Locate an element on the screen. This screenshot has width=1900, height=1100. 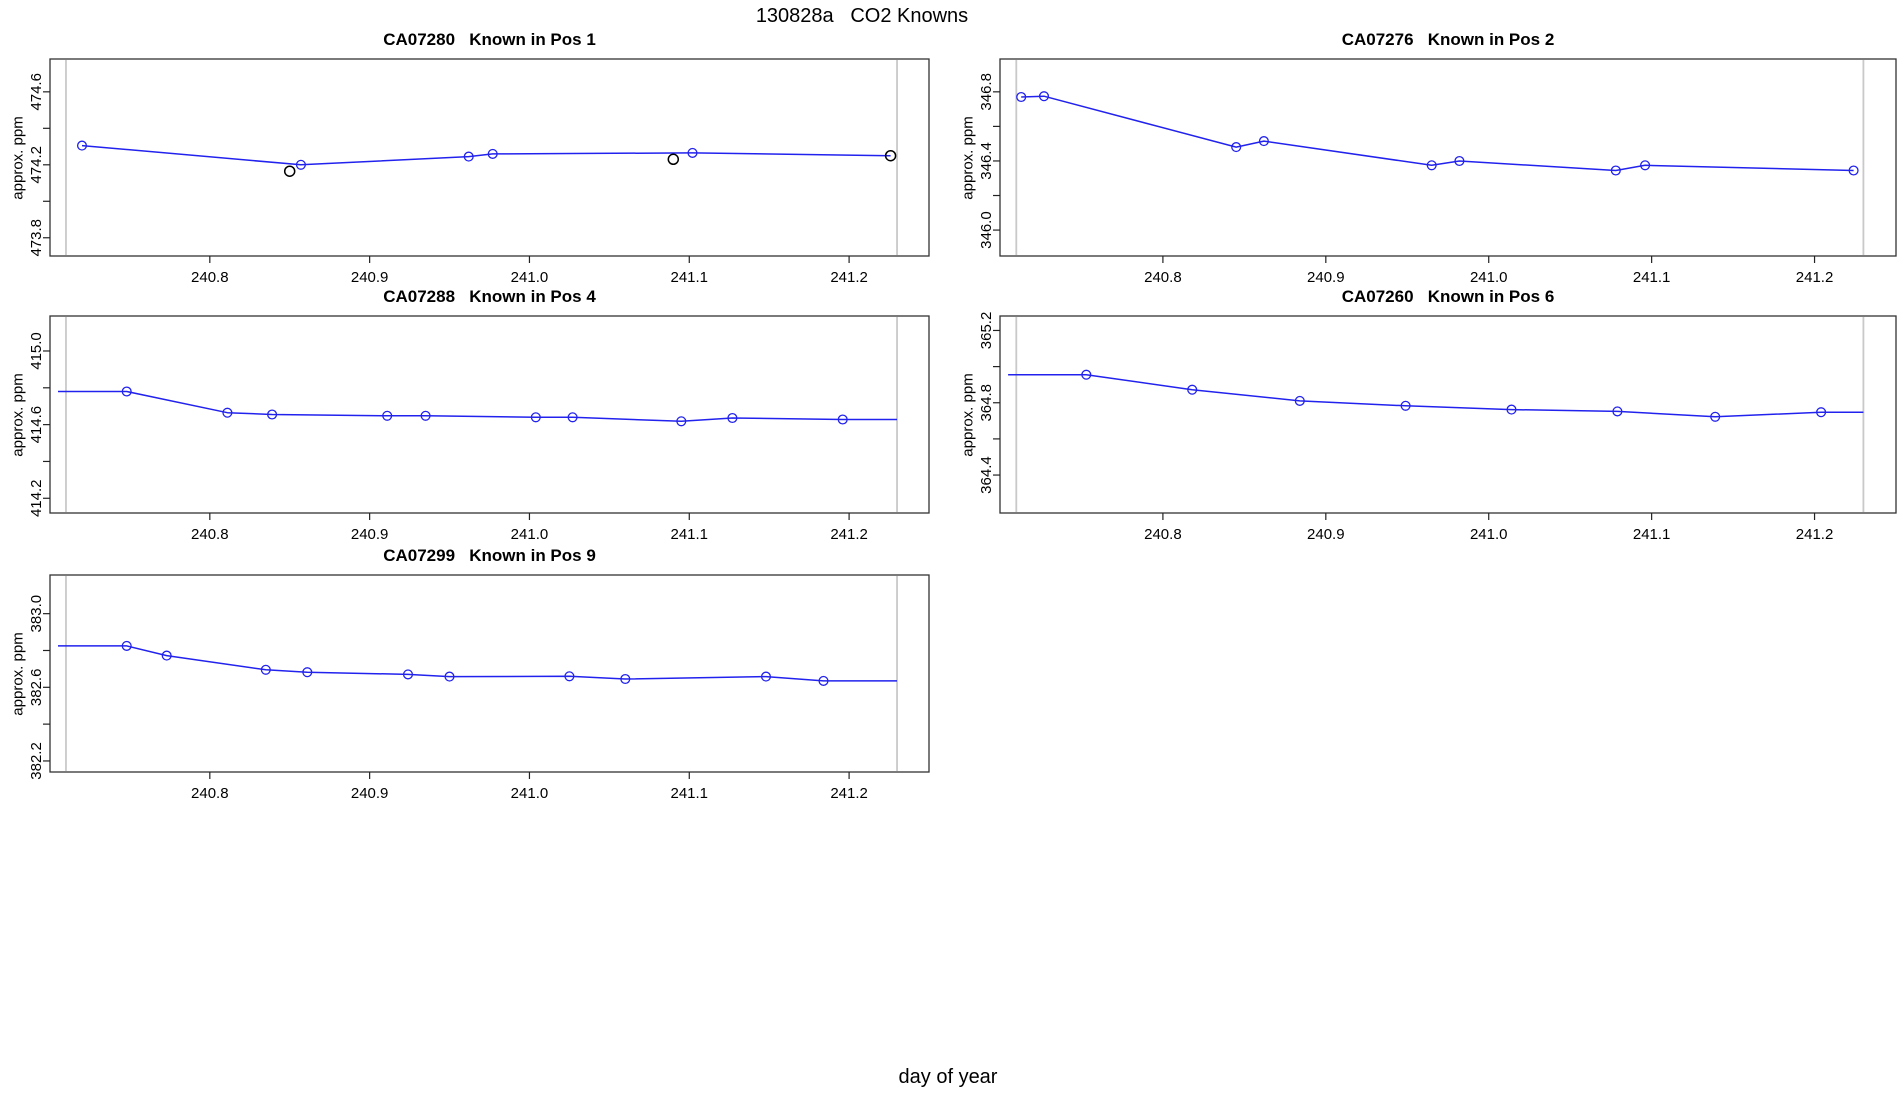
plot-panel-3: 240.8 240.9 241.0 241.1 241.2 414.2 414.6 415.0 is located at coordinates (479, 429).